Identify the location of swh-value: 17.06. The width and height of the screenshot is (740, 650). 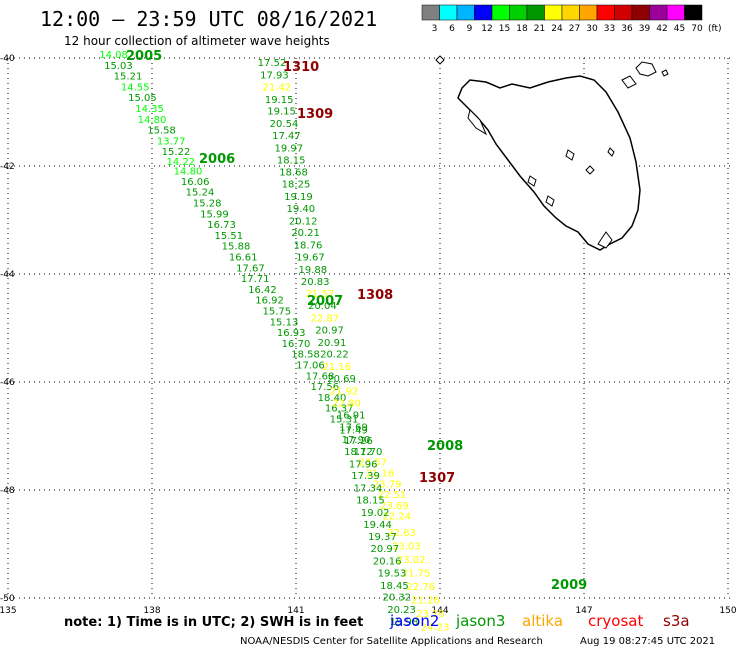
(310, 366).